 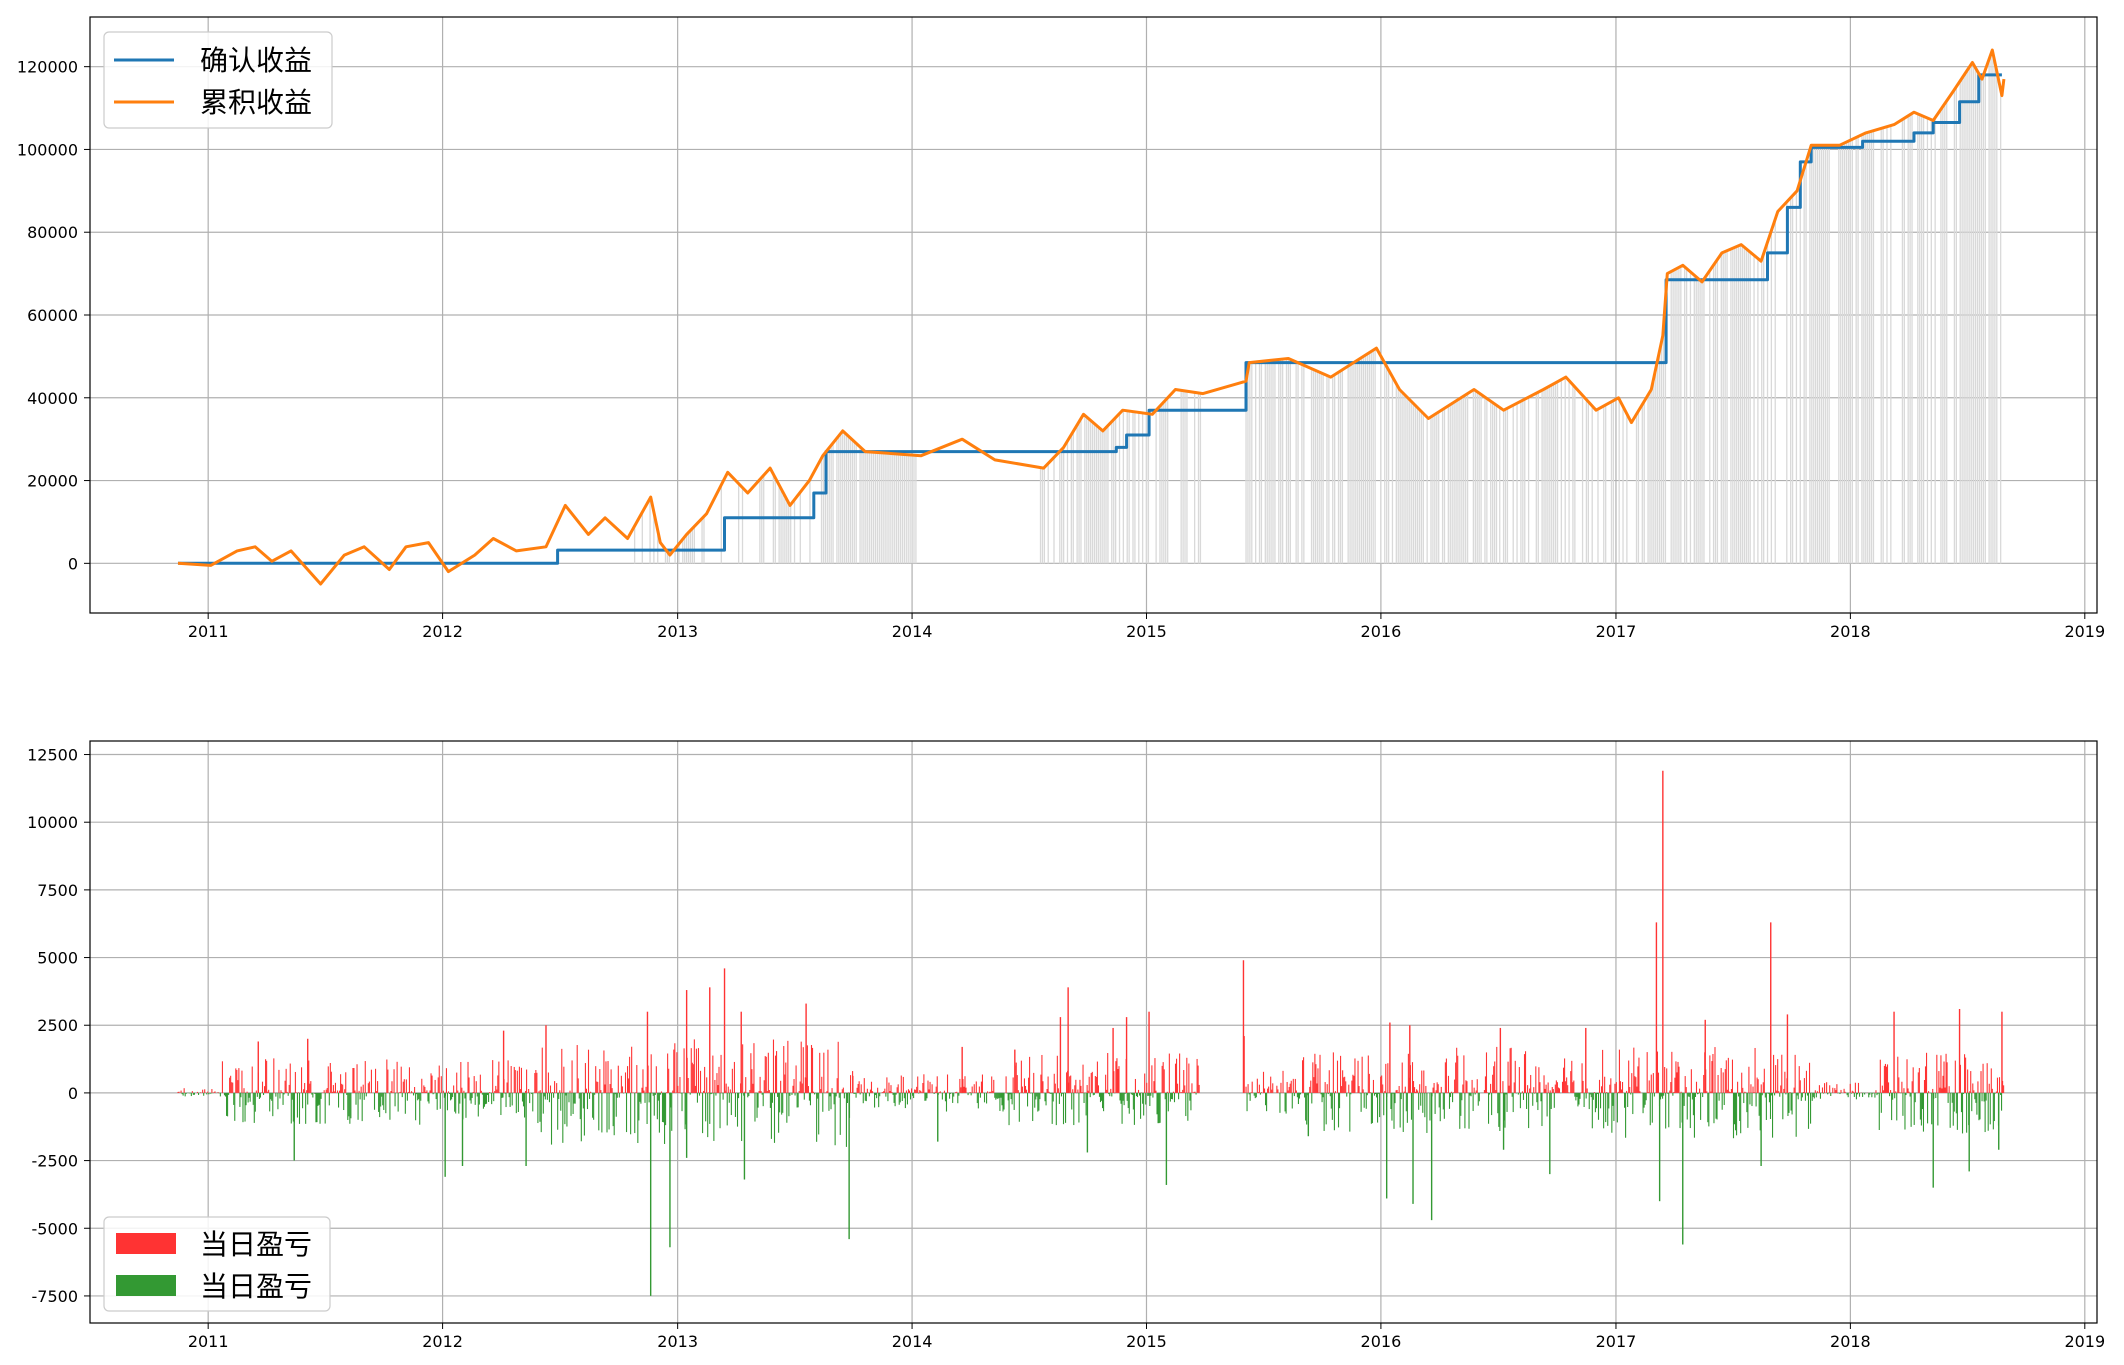 I want to click on y-tick-label: -7500, so click(x=55, y=1296).